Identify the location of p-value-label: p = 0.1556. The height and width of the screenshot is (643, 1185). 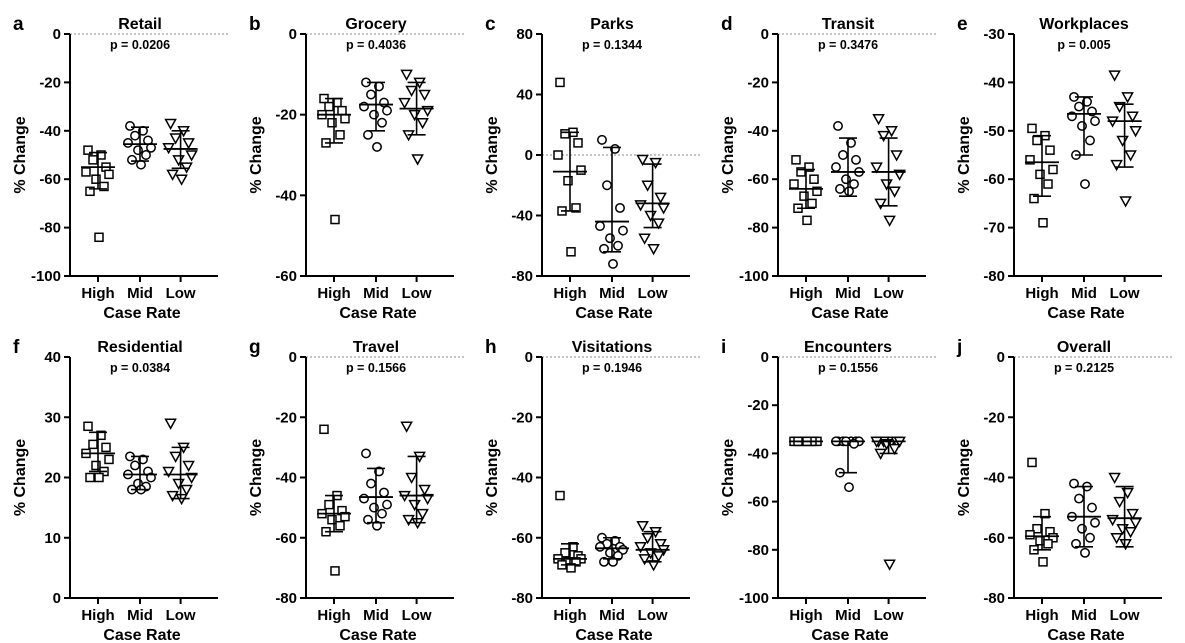
(848, 368).